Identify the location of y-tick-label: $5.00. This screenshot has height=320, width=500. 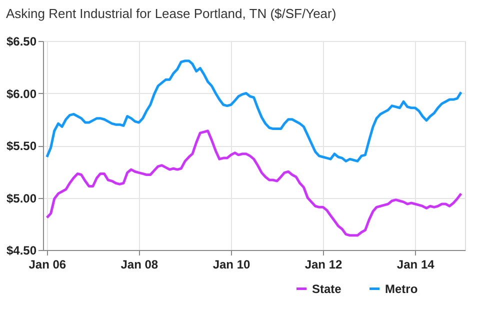
(21, 198).